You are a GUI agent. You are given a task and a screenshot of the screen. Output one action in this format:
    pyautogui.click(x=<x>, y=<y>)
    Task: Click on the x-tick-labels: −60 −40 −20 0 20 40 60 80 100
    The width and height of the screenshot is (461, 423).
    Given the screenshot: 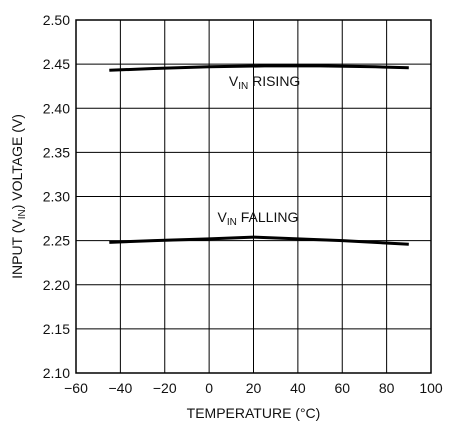 What is the action you would take?
    pyautogui.click(x=253, y=388)
    